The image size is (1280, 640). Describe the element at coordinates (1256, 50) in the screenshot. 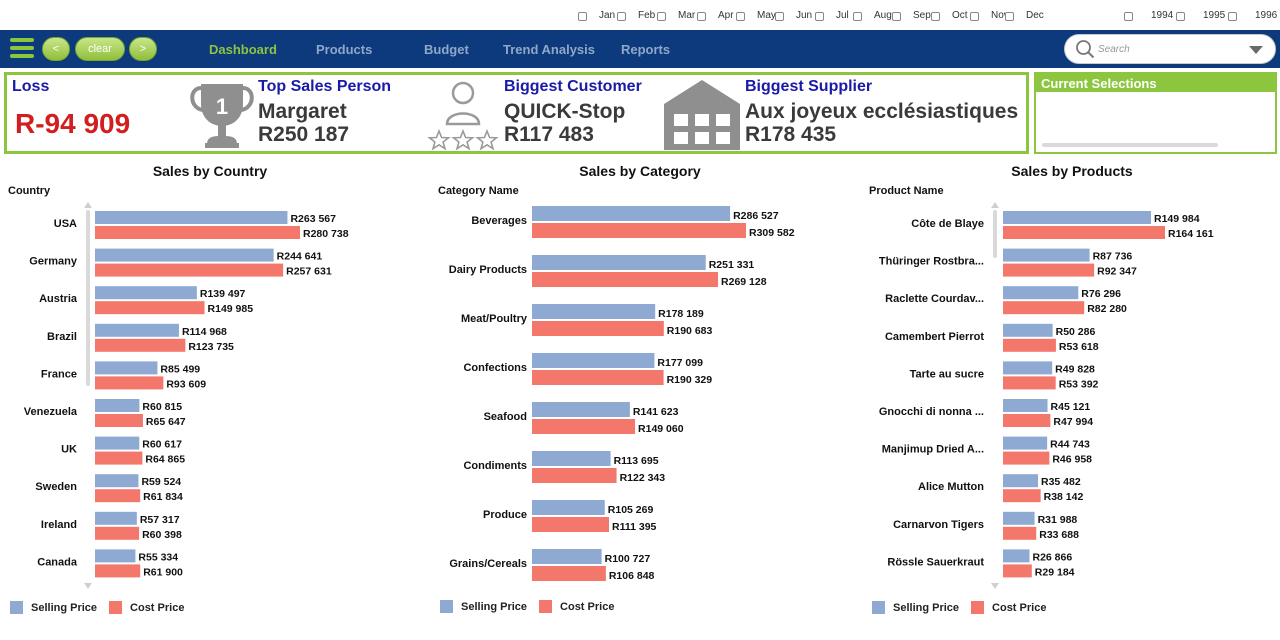

I see `chevron-down-icon` at that location.